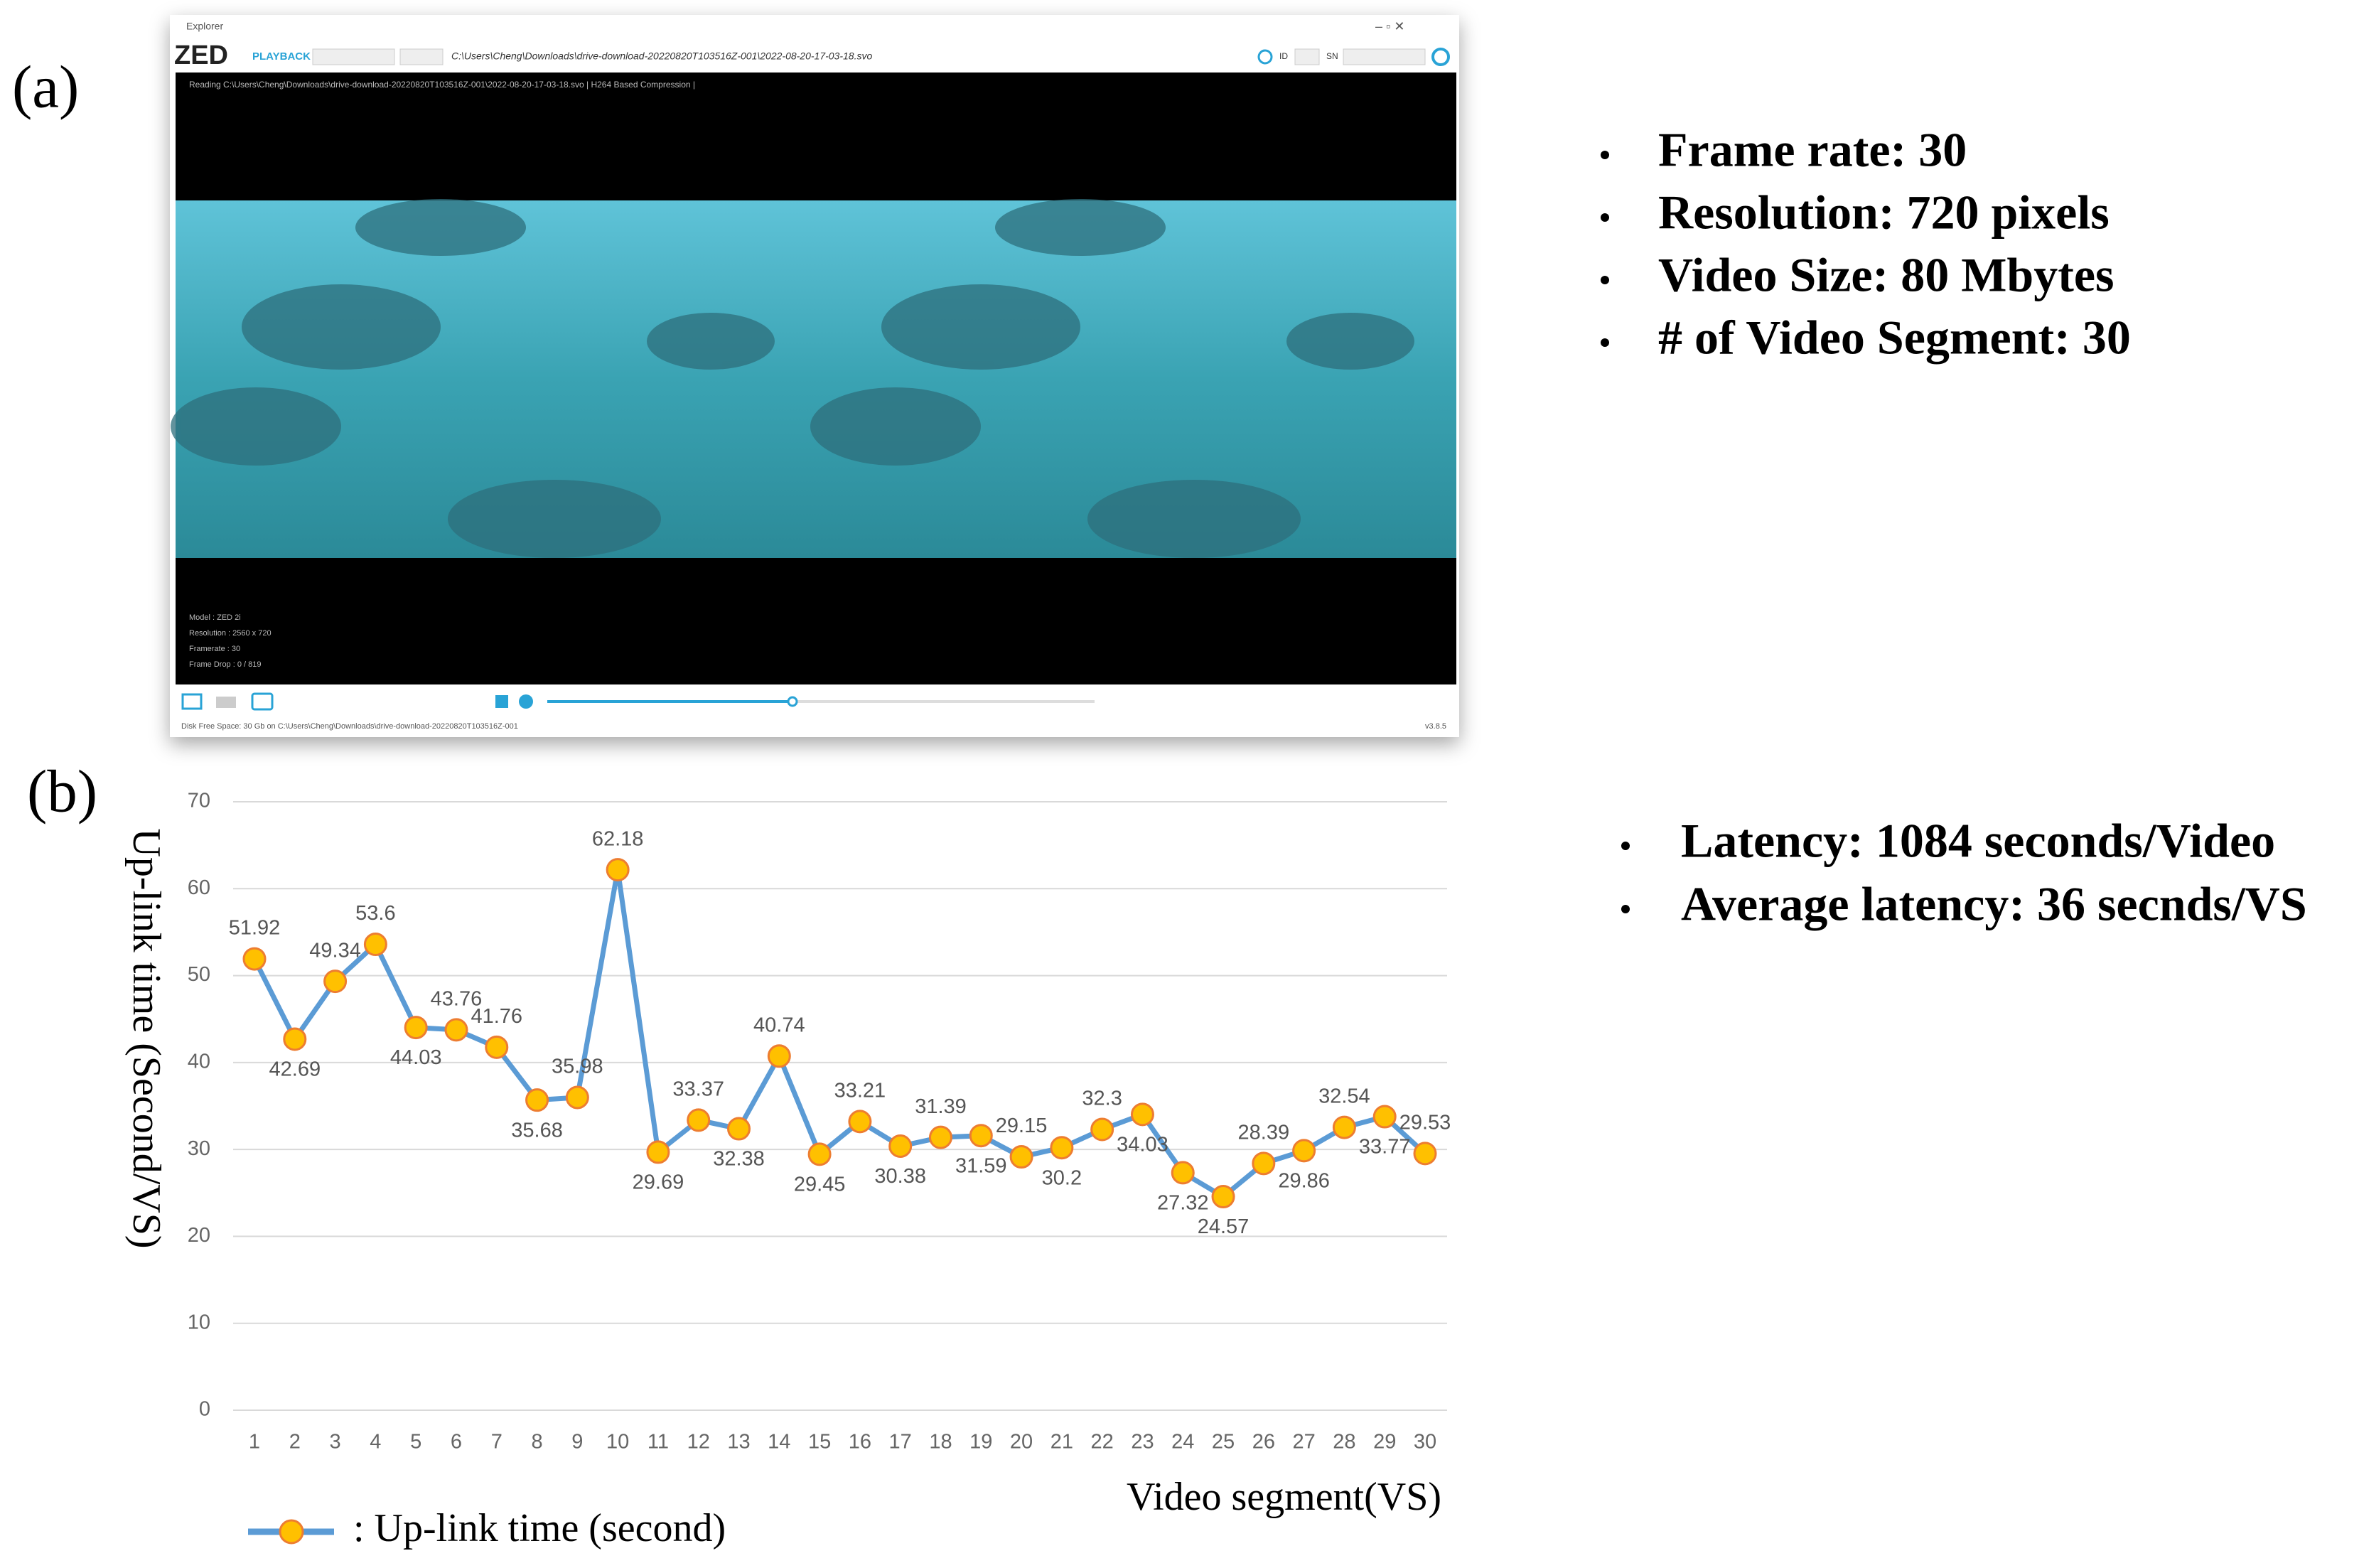  Describe the element at coordinates (457, 1000) in the screenshot. I see `data-label: 43.76` at that location.